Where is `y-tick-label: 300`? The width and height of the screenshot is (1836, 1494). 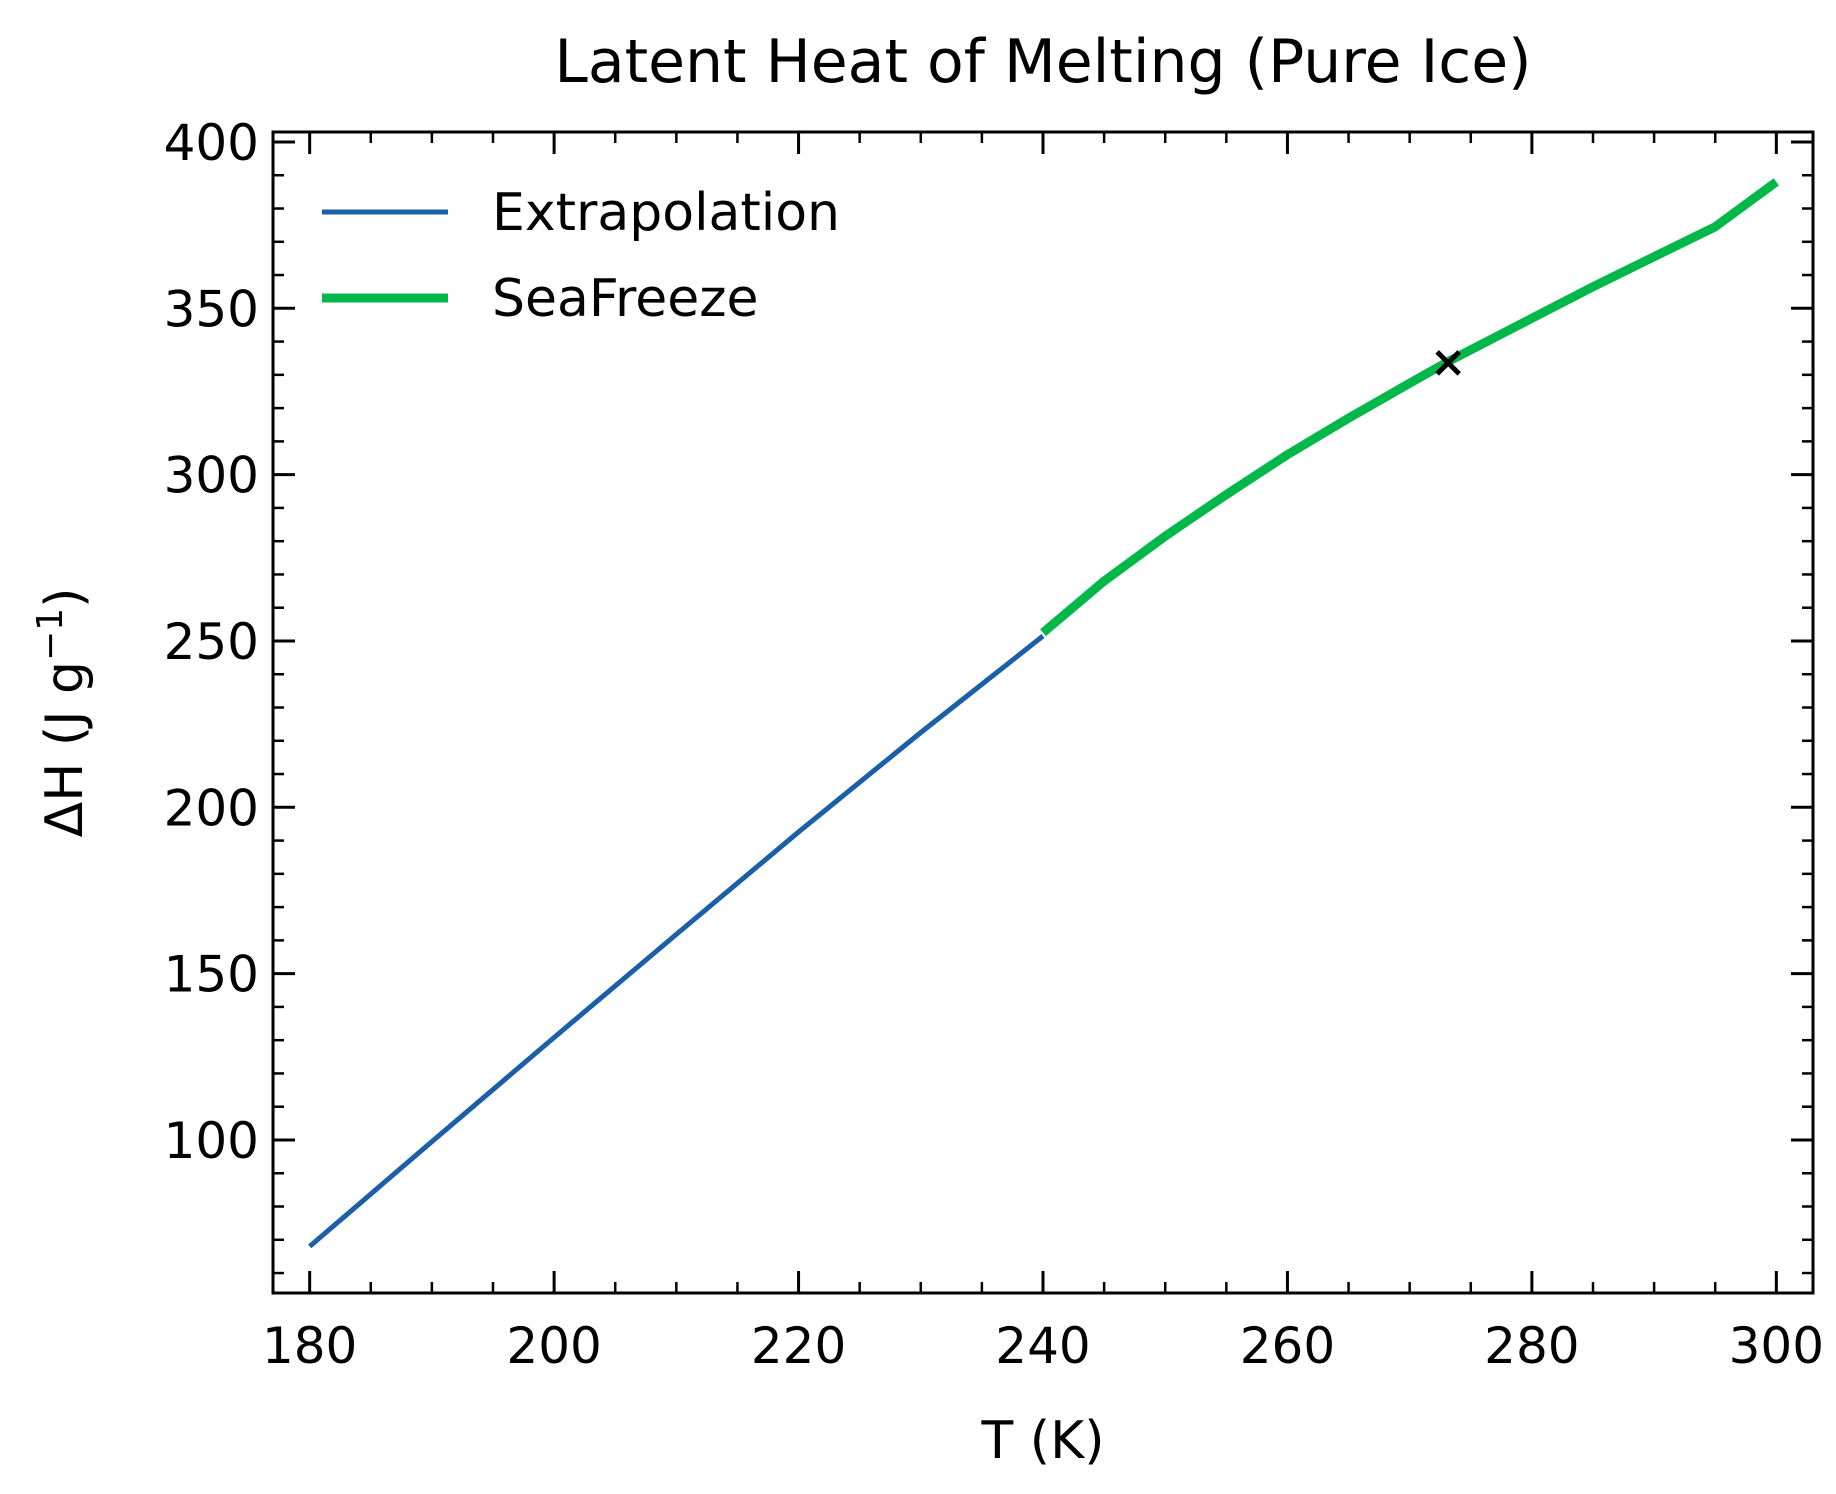 y-tick-label: 300 is located at coordinates (211, 476).